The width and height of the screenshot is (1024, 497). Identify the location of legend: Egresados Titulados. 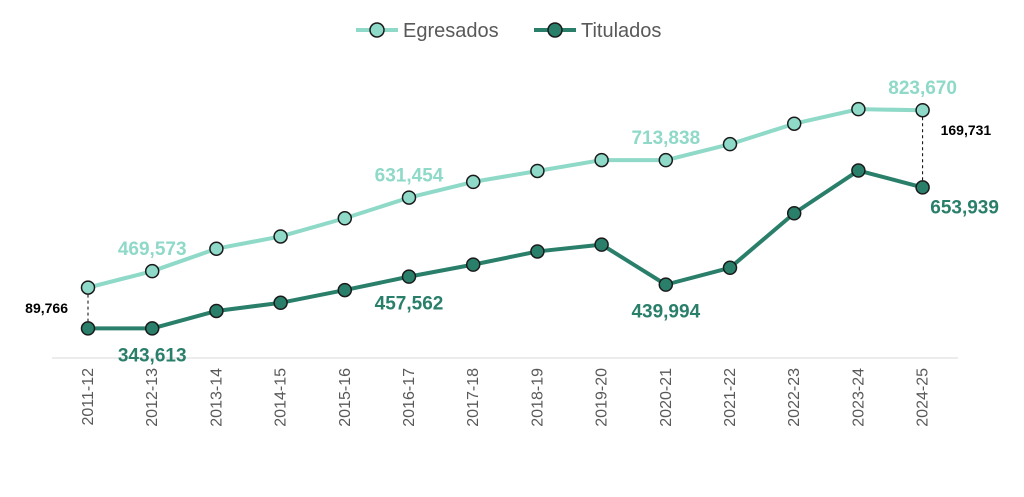
(508, 31).